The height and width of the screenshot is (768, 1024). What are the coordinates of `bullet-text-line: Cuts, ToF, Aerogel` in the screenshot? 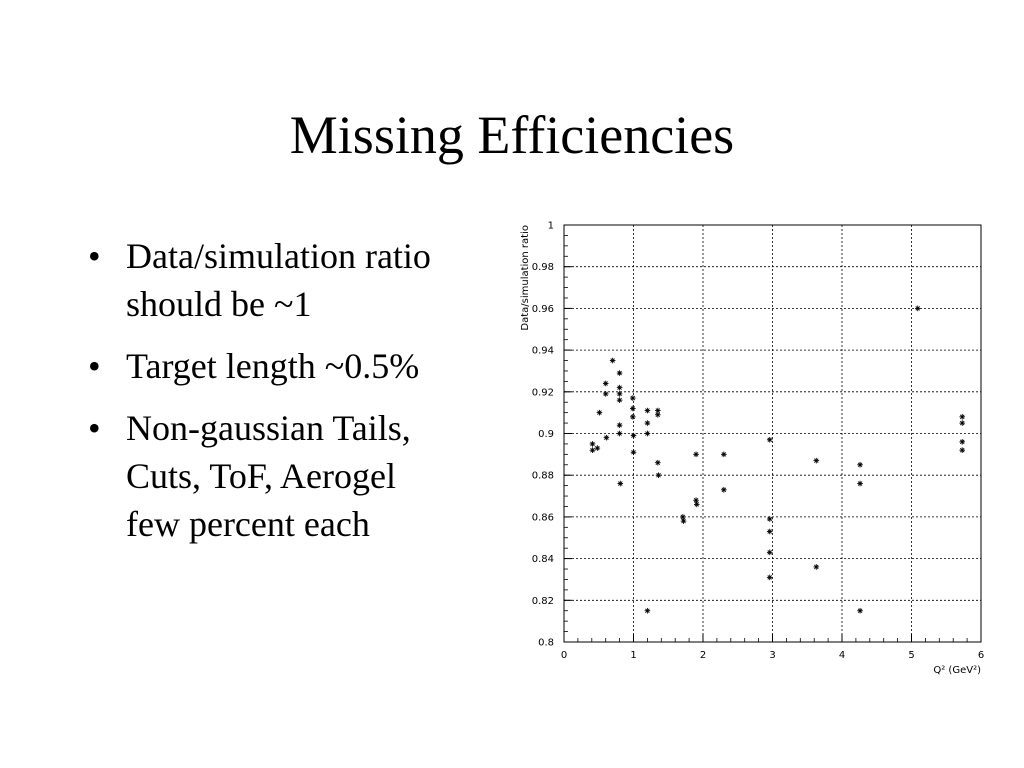 It's located at (261, 476).